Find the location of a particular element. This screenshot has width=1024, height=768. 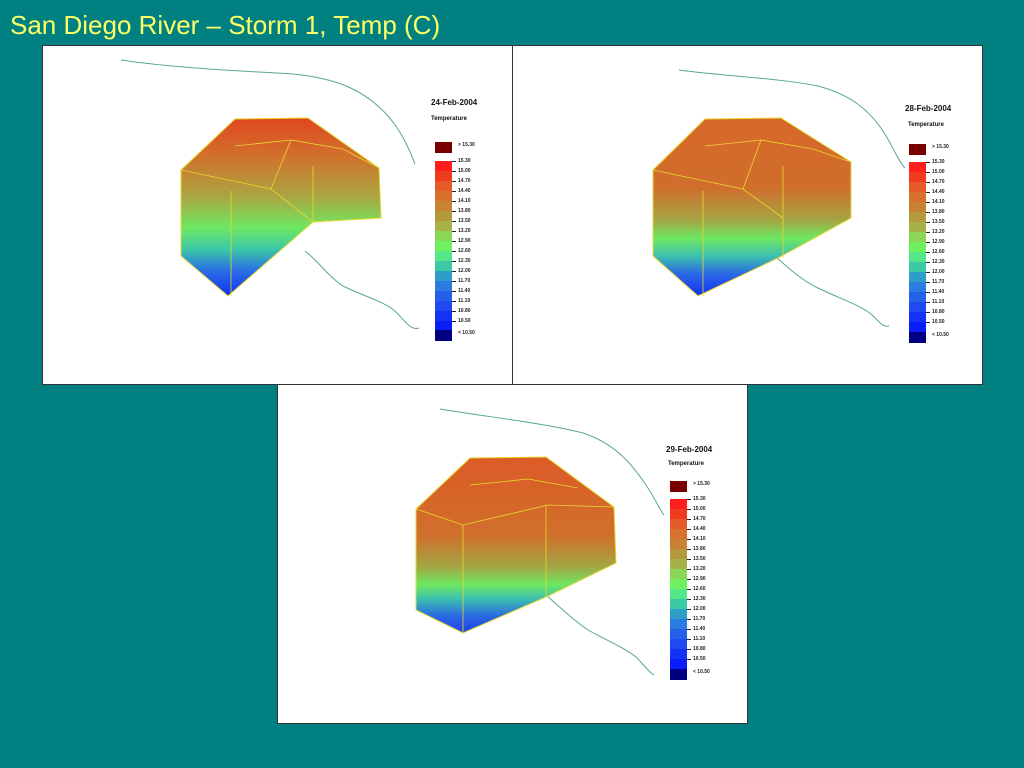

river is located at coordinates (832, 291).